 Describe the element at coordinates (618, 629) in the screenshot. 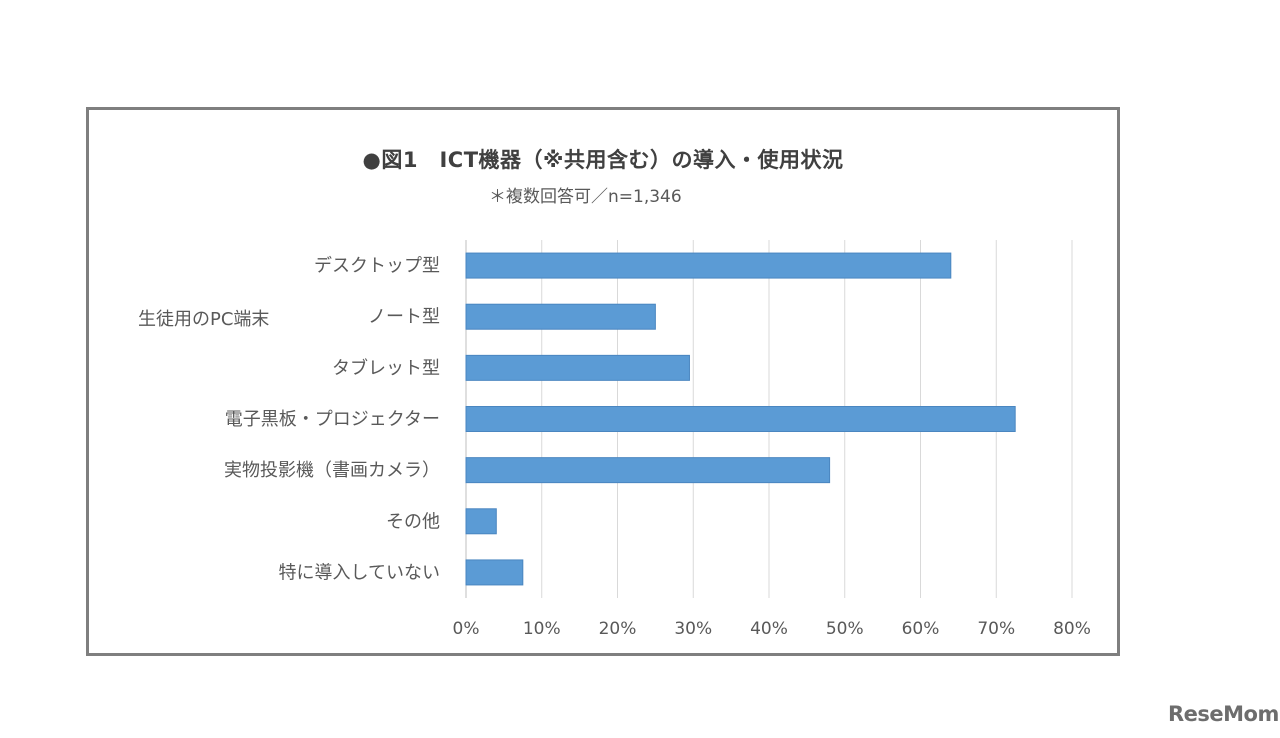

I see `x-tick-label: 20%` at that location.